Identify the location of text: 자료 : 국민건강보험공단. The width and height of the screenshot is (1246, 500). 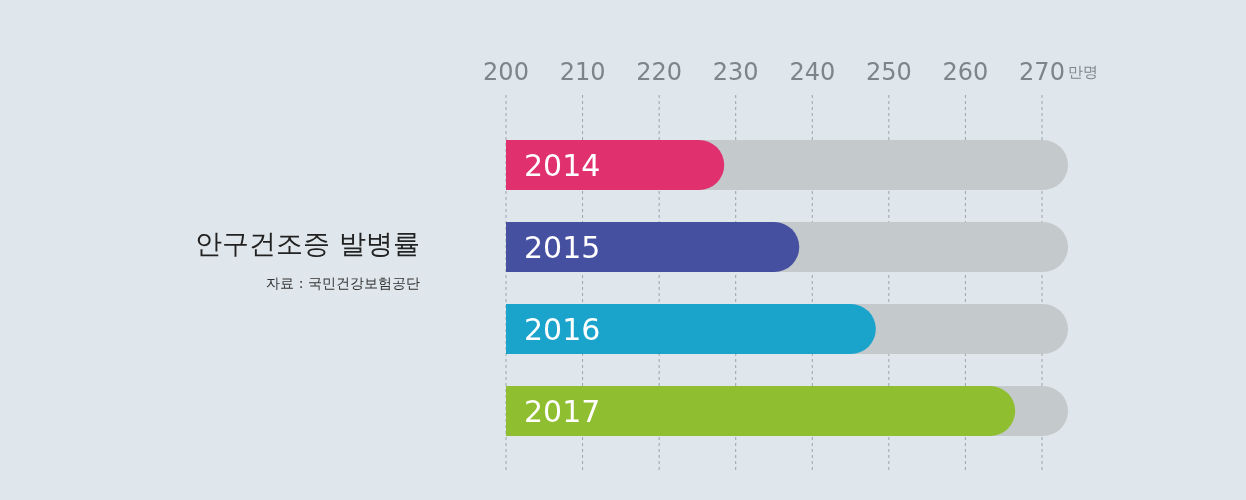
(343, 283).